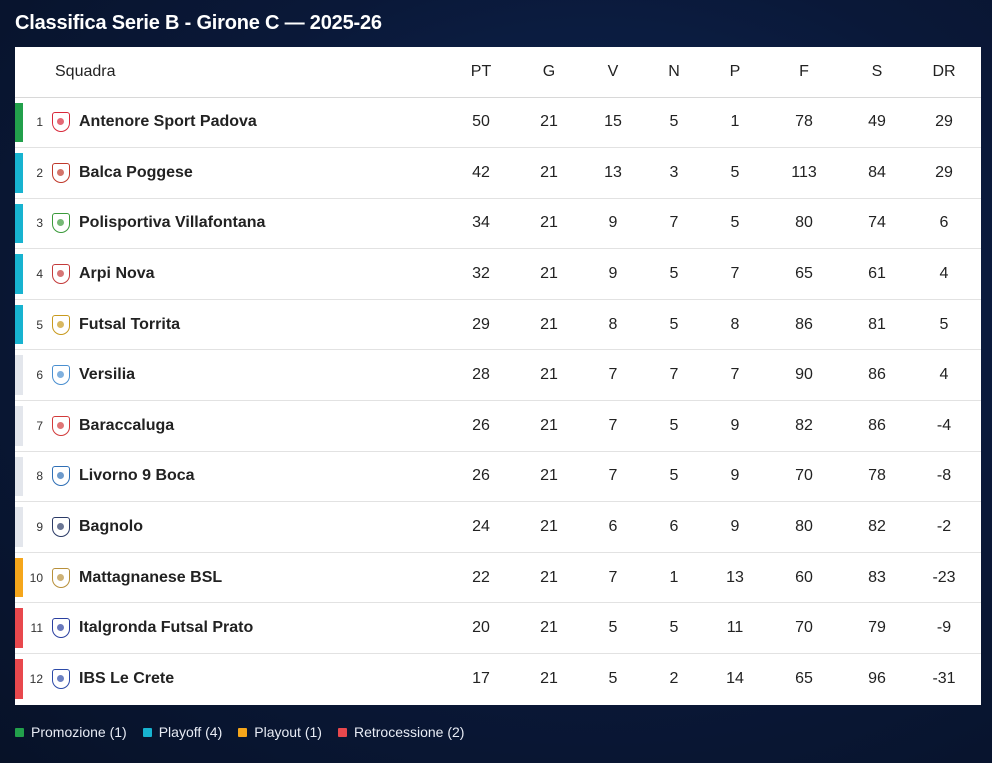 Image resolution: width=992 pixels, height=763 pixels. I want to click on column-header-g: G, so click(549, 72).